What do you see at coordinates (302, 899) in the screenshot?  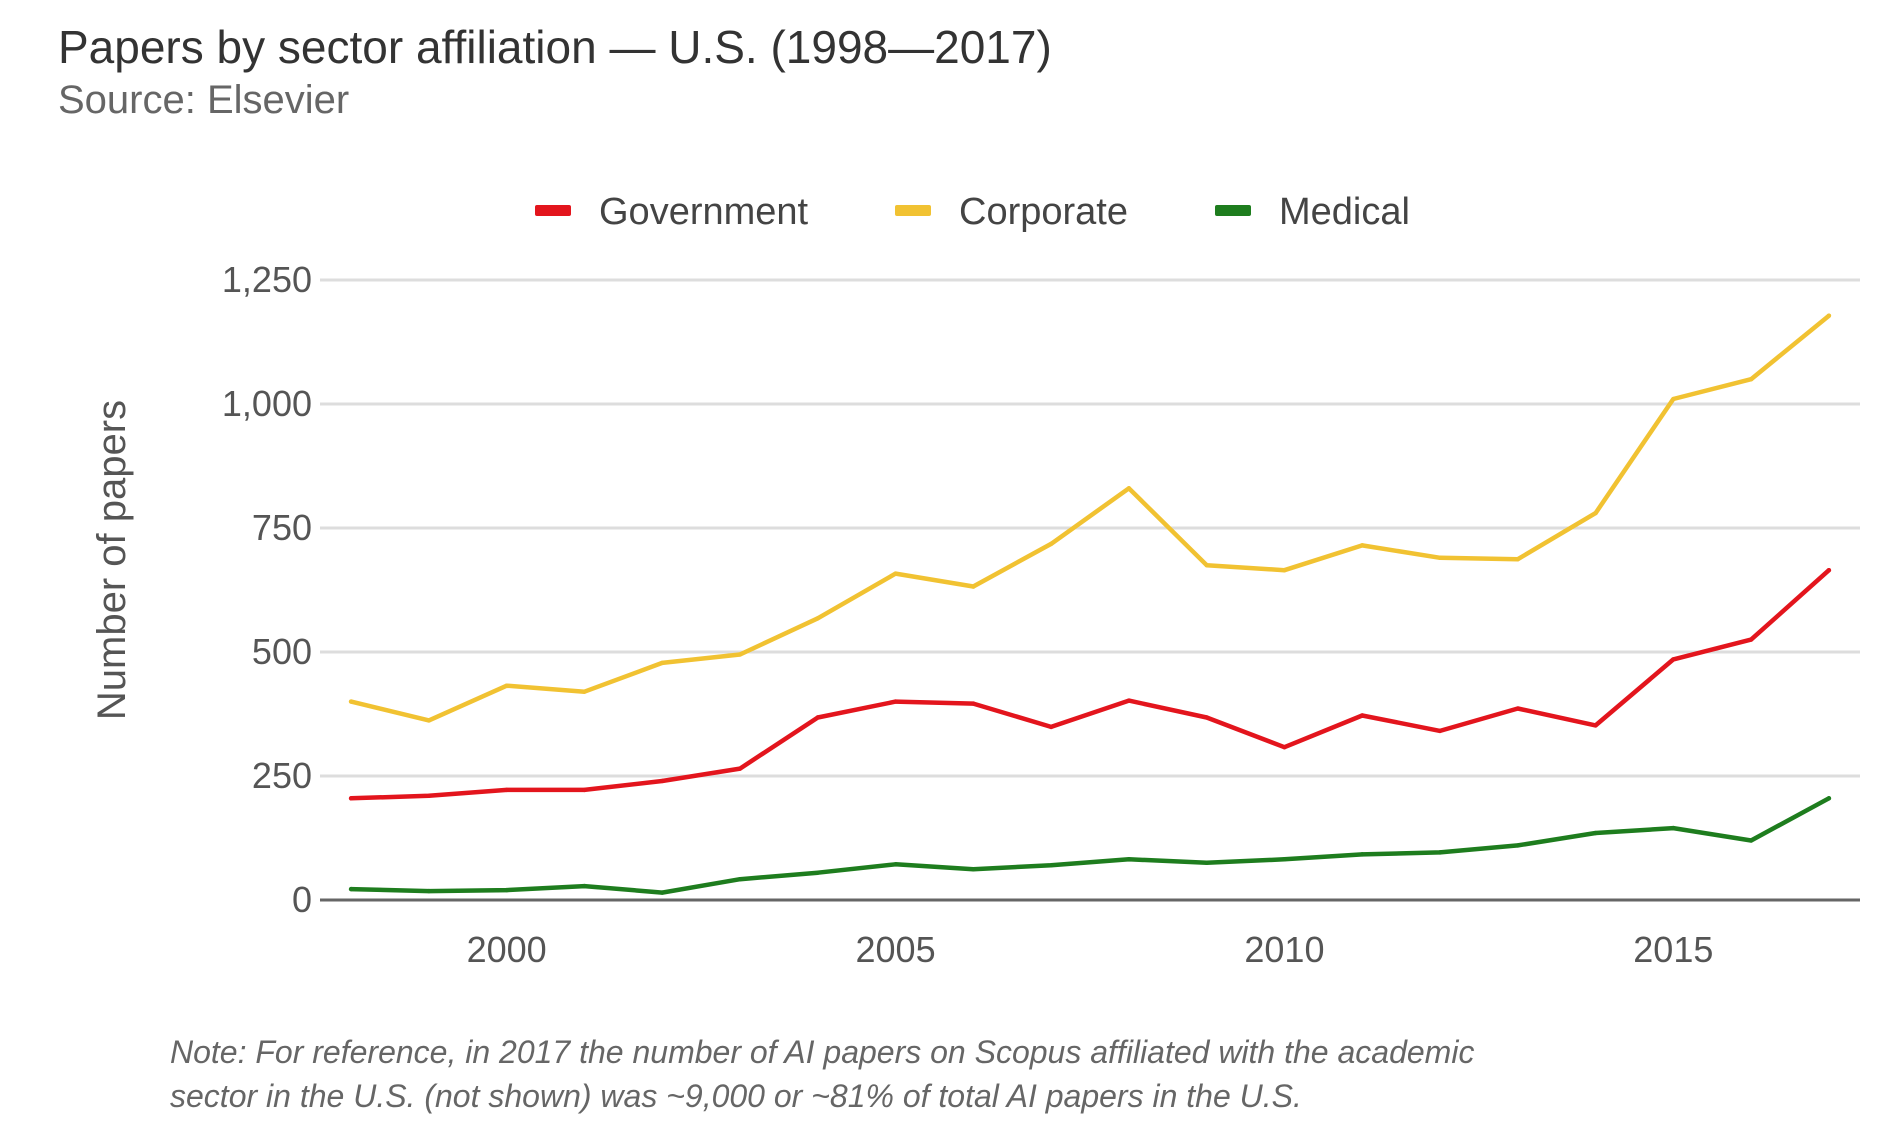 I see `y-tick-label: 0` at bounding box center [302, 899].